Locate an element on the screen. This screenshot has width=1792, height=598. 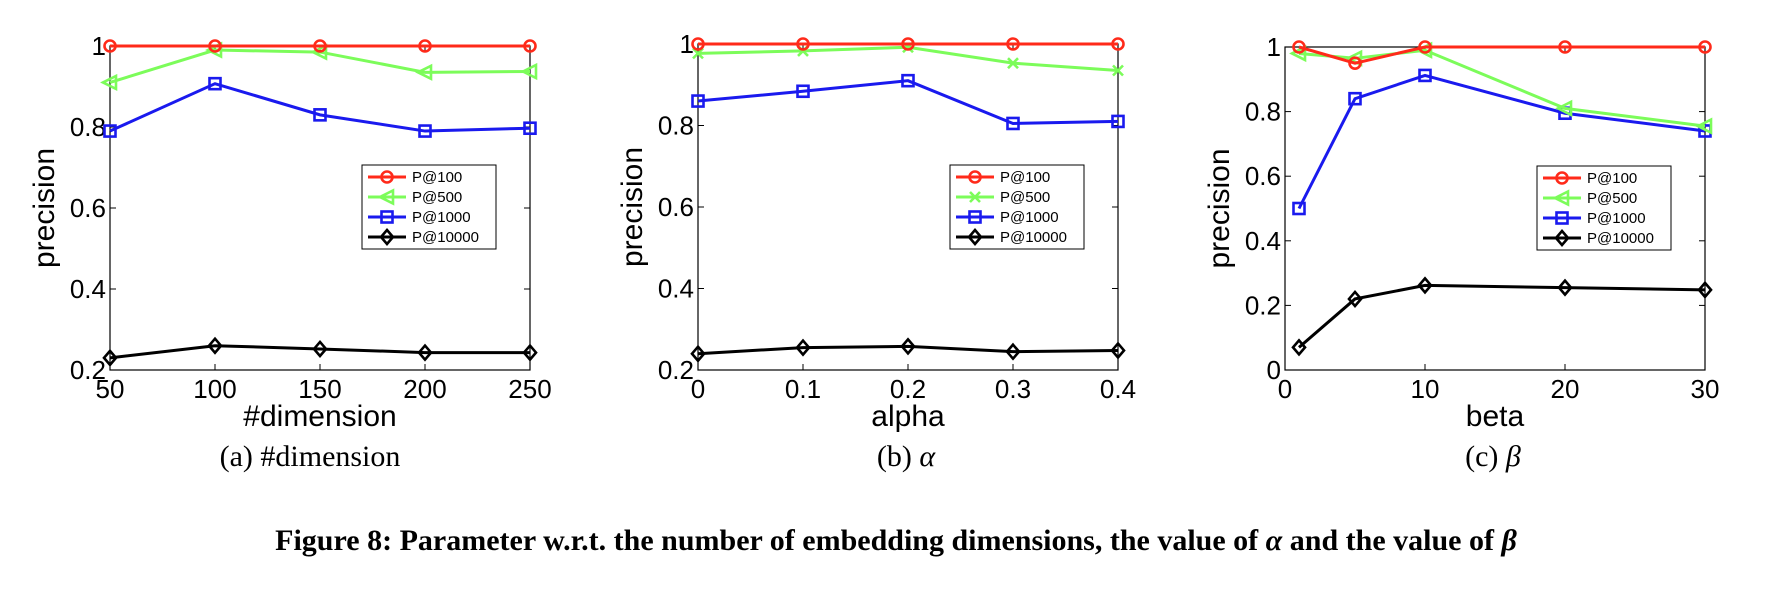
figure-caption-label: Figure 8: is located at coordinates (334, 540).